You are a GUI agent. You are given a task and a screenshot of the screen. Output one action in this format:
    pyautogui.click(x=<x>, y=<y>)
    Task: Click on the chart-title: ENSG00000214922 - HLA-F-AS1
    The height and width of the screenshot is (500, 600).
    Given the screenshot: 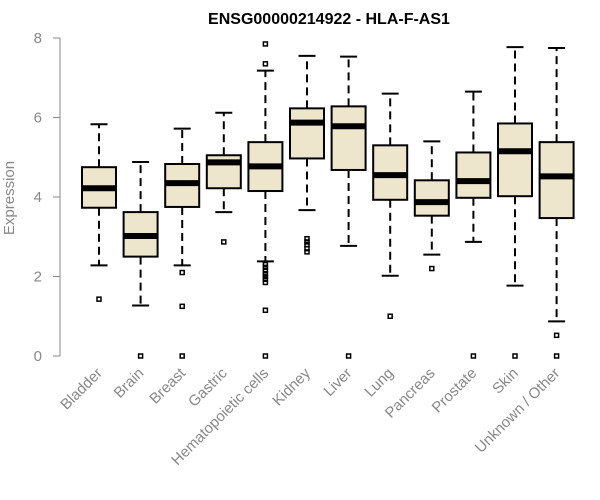 What is the action you would take?
    pyautogui.click(x=329, y=19)
    